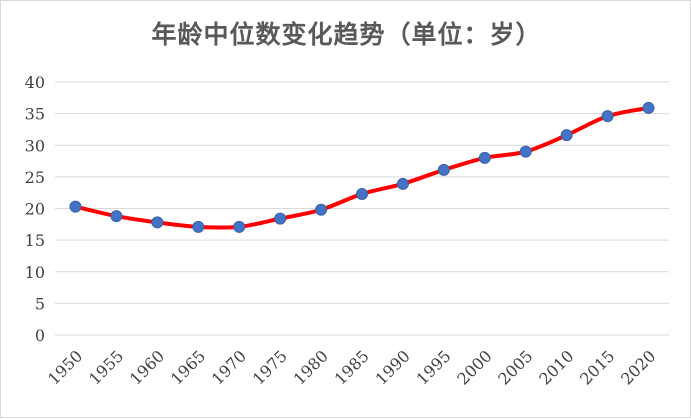 The width and height of the screenshot is (691, 419). Describe the element at coordinates (188, 367) in the screenshot. I see `x-tick-label: 1965` at that location.